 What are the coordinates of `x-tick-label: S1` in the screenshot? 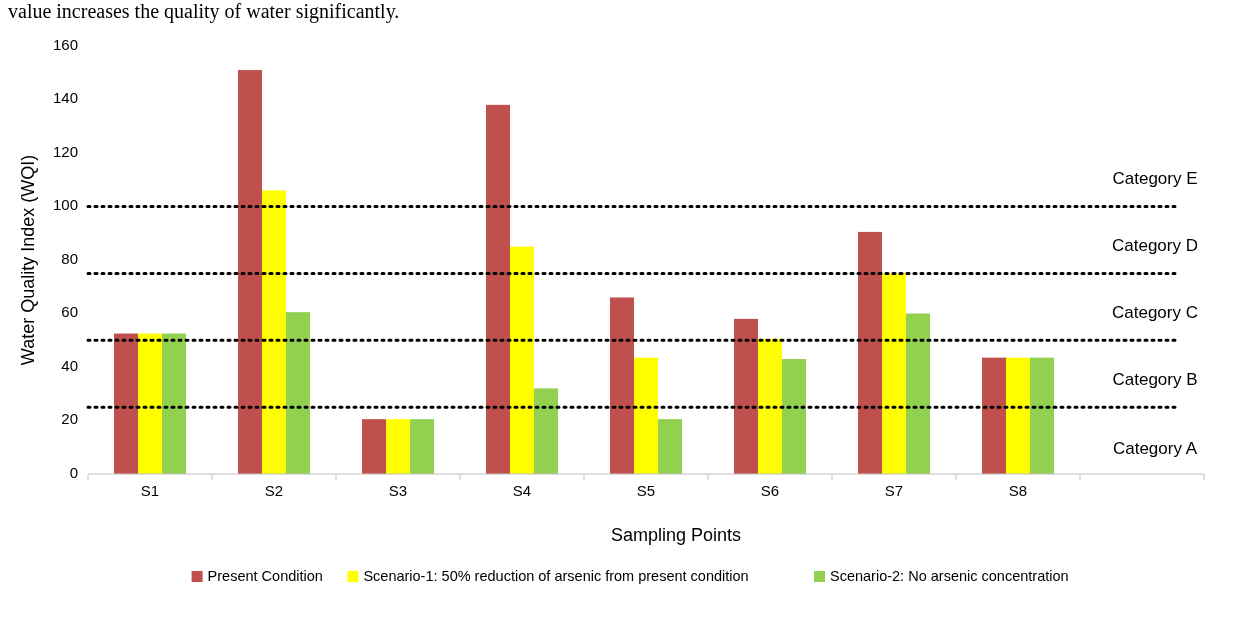 It's located at (150, 490).